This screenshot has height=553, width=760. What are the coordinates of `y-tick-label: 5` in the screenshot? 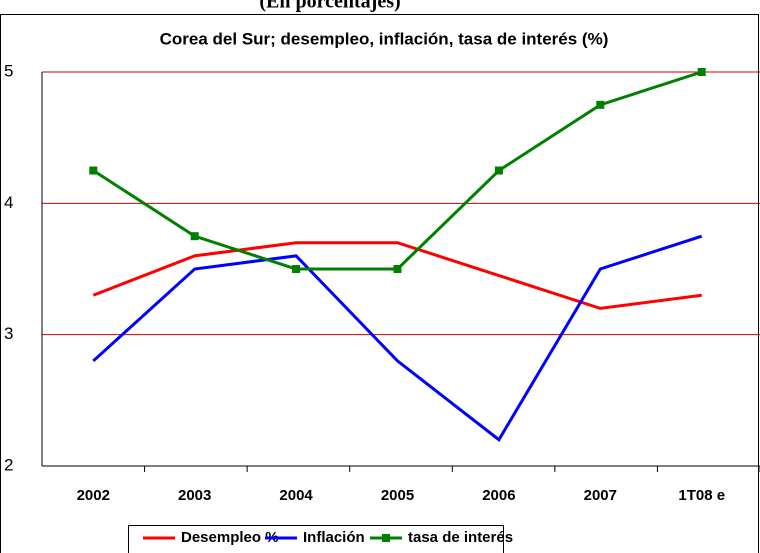 It's located at (8, 70).